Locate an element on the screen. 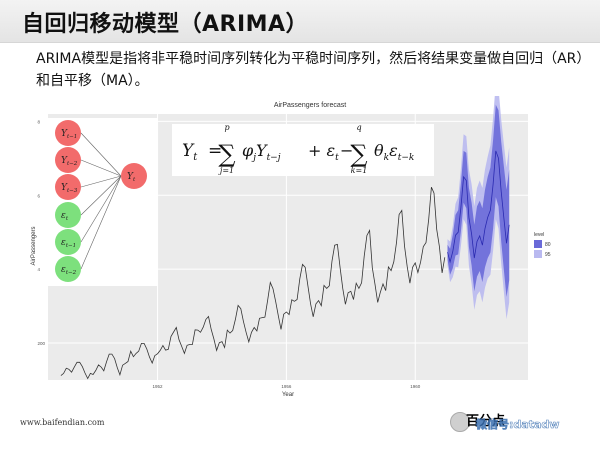 This screenshot has height=451, width=600. y-axis-label: AirPassengers is located at coordinates (34, 245).